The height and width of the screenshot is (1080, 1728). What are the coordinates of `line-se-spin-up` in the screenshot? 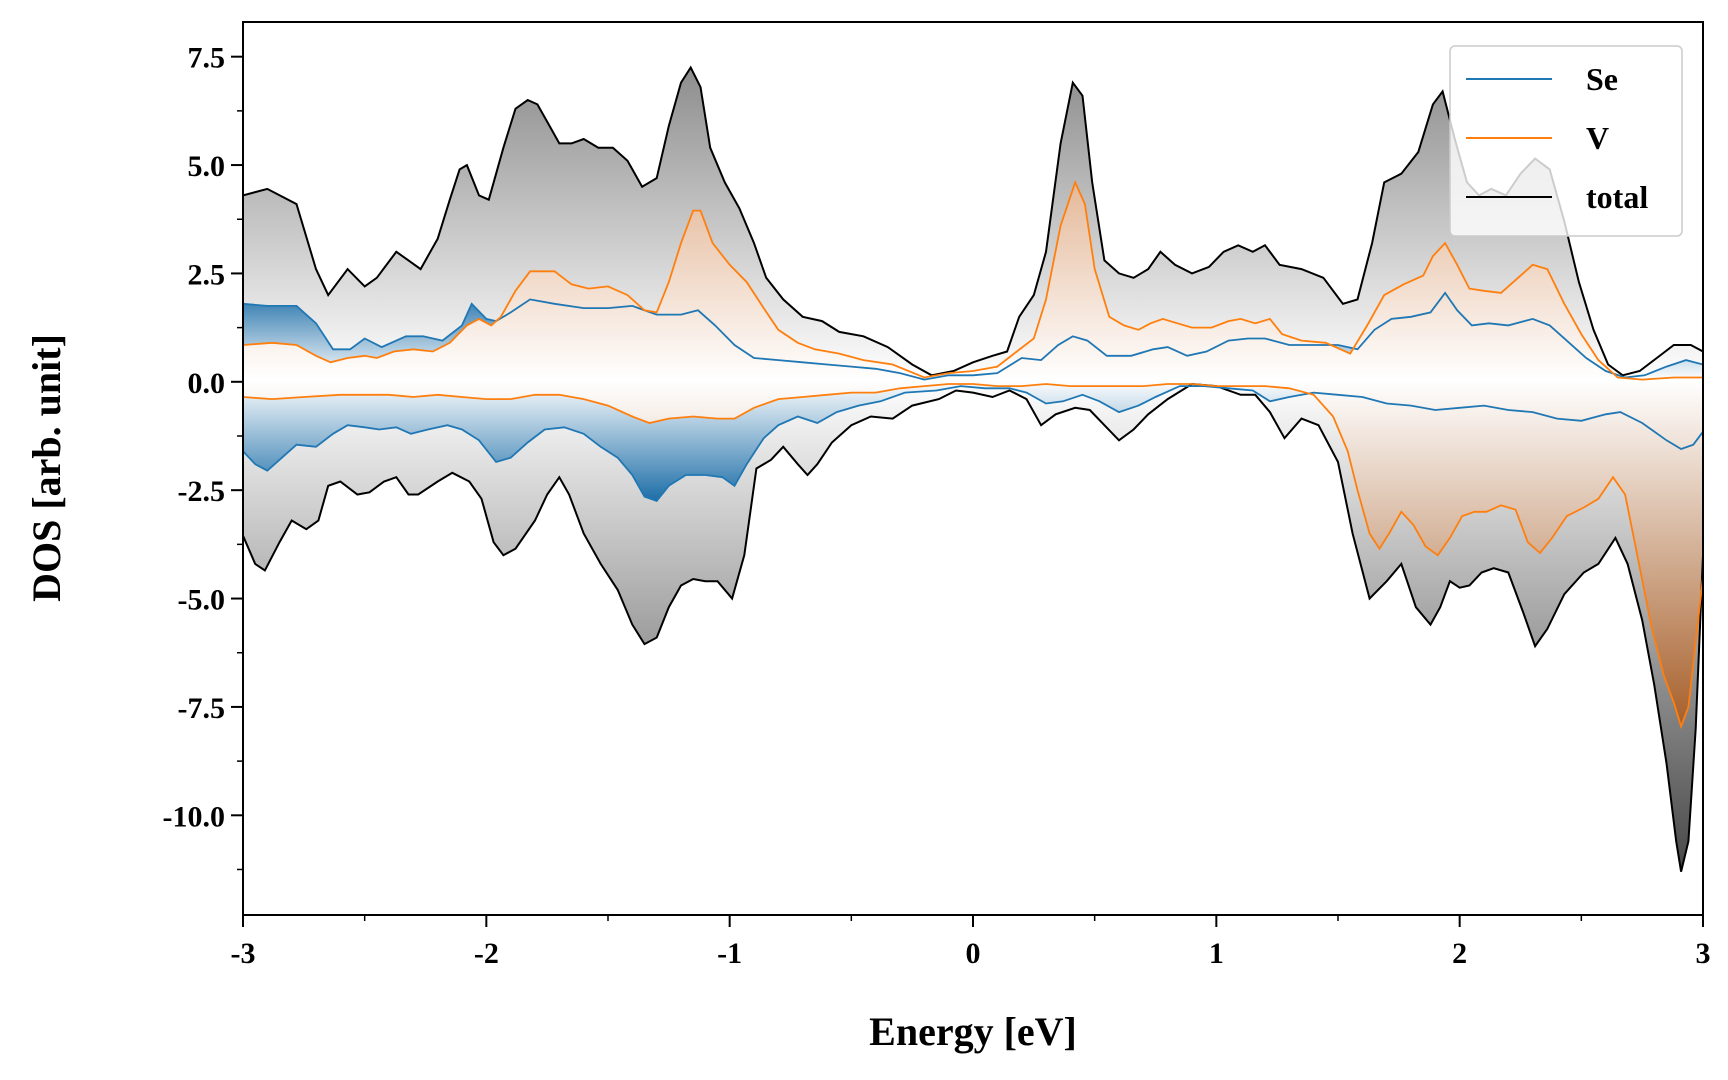 It's located at (973, 336).